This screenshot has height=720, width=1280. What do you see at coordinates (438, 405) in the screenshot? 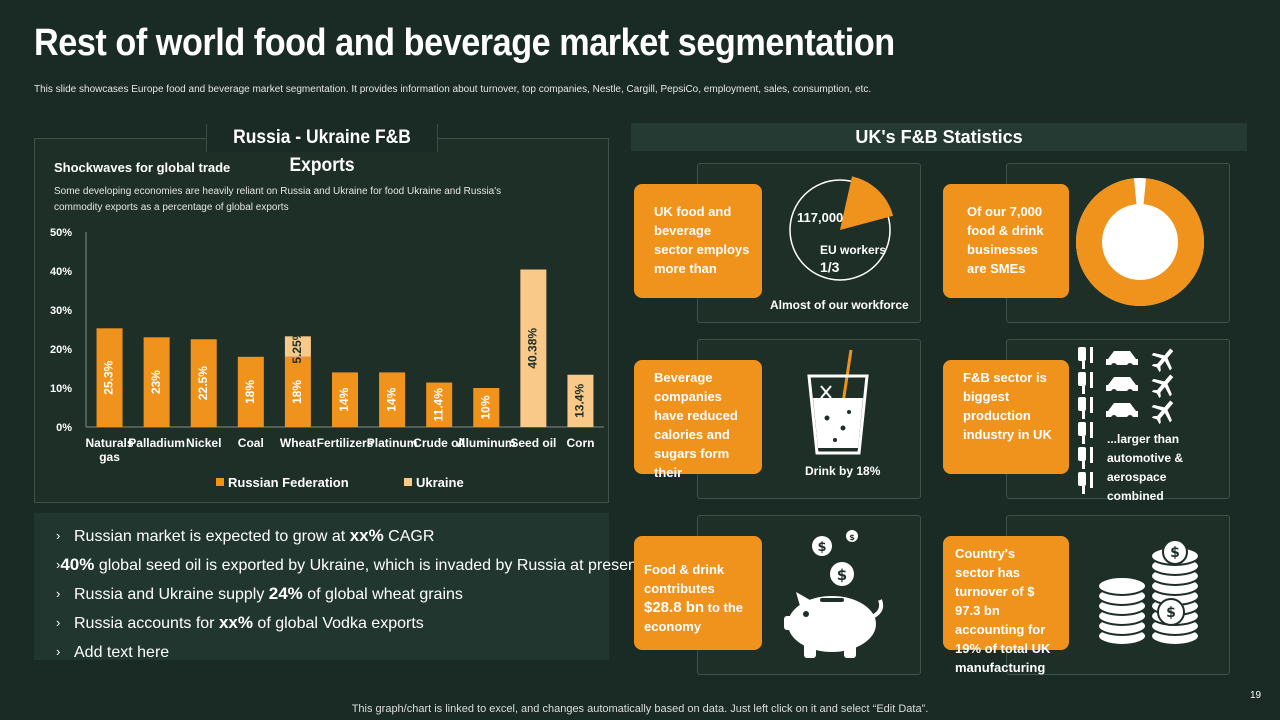
I see `data-label: 11.4%` at bounding box center [438, 405].